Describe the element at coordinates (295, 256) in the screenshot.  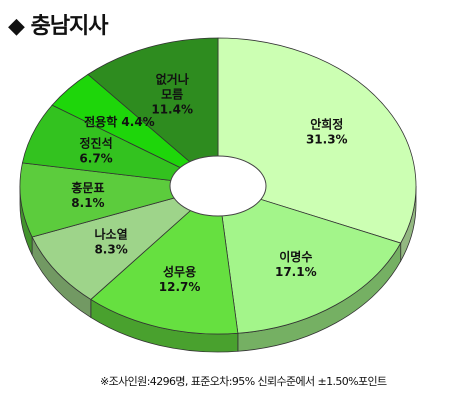
I see `slice-label-1-0: 이명수` at that location.